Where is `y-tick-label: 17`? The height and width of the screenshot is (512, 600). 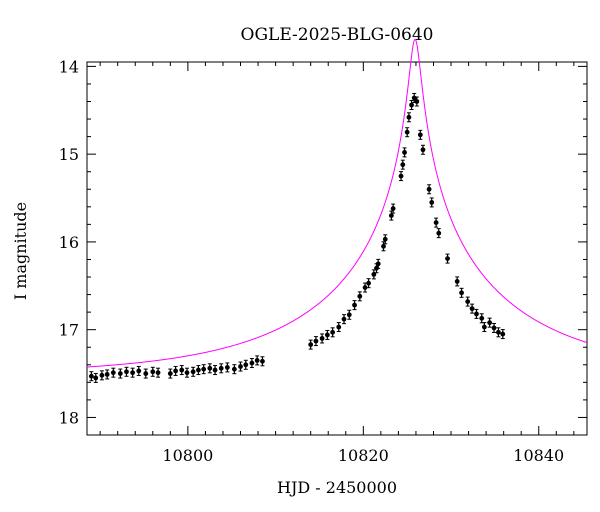 y-tick-label: 17 is located at coordinates (69, 330).